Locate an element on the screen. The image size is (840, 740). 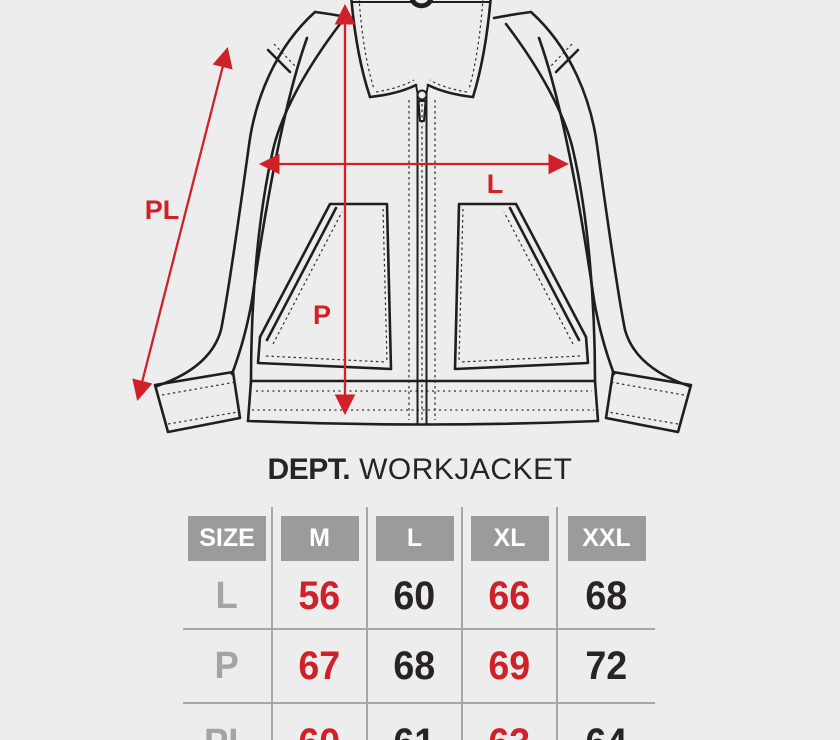
row-label-l: L is located at coordinates (227, 596).